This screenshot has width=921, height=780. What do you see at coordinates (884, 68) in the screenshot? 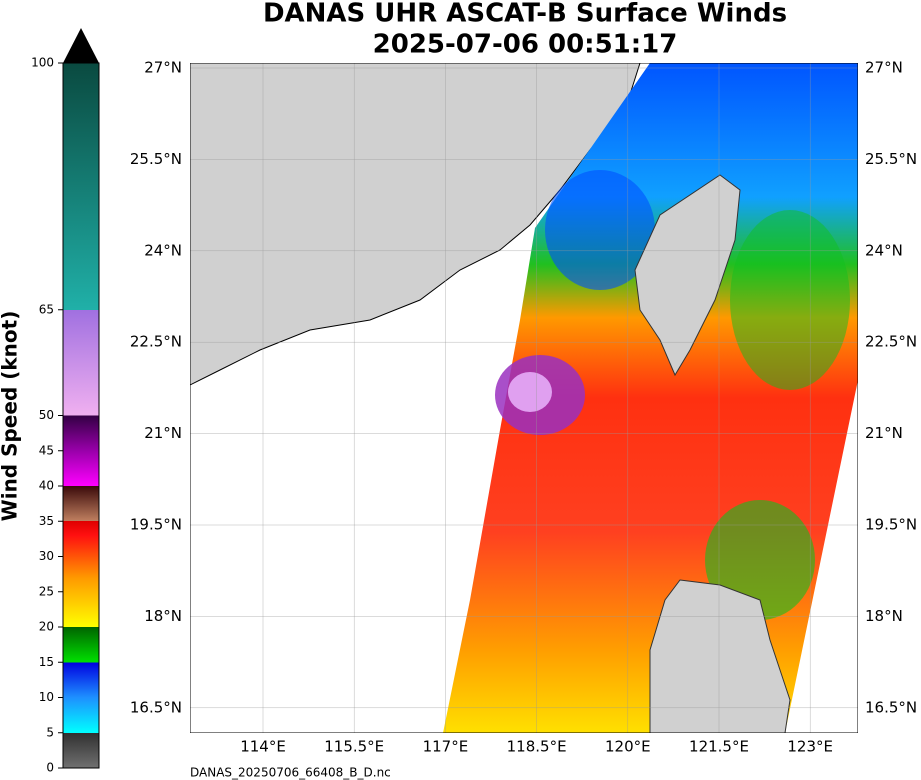
I see `lat-label-right: 27°N` at bounding box center [884, 68].